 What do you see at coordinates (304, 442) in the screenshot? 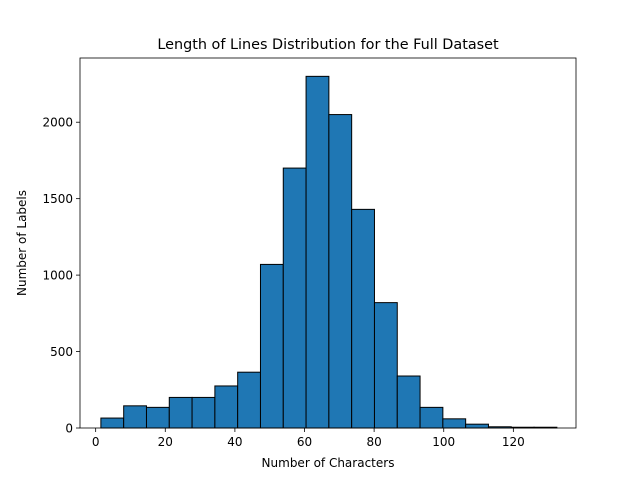
I see `x-tick-label: 60` at bounding box center [304, 442].